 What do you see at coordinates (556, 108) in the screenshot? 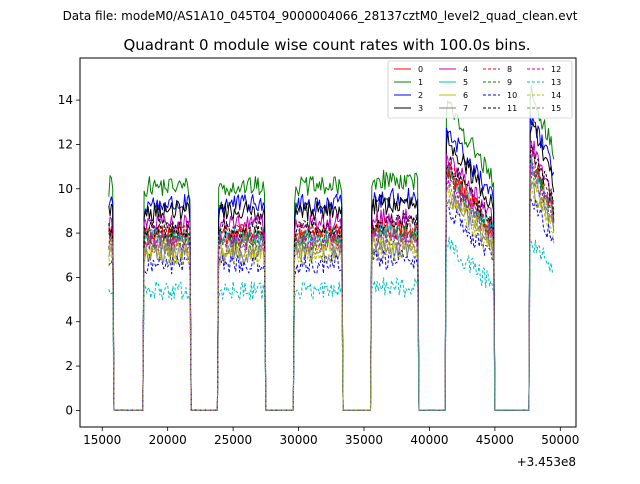
I see `legend-label-15: 15` at bounding box center [556, 108].